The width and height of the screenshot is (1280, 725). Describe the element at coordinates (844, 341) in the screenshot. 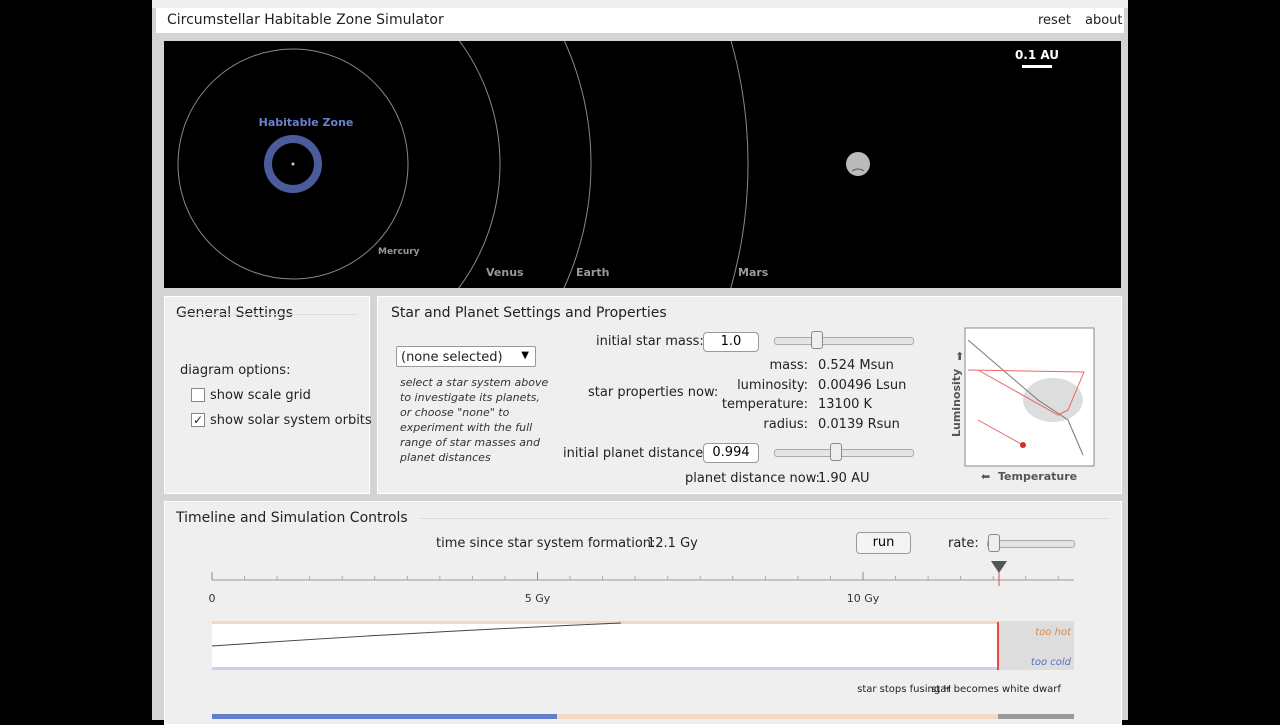

I see `mass-slider` at that location.